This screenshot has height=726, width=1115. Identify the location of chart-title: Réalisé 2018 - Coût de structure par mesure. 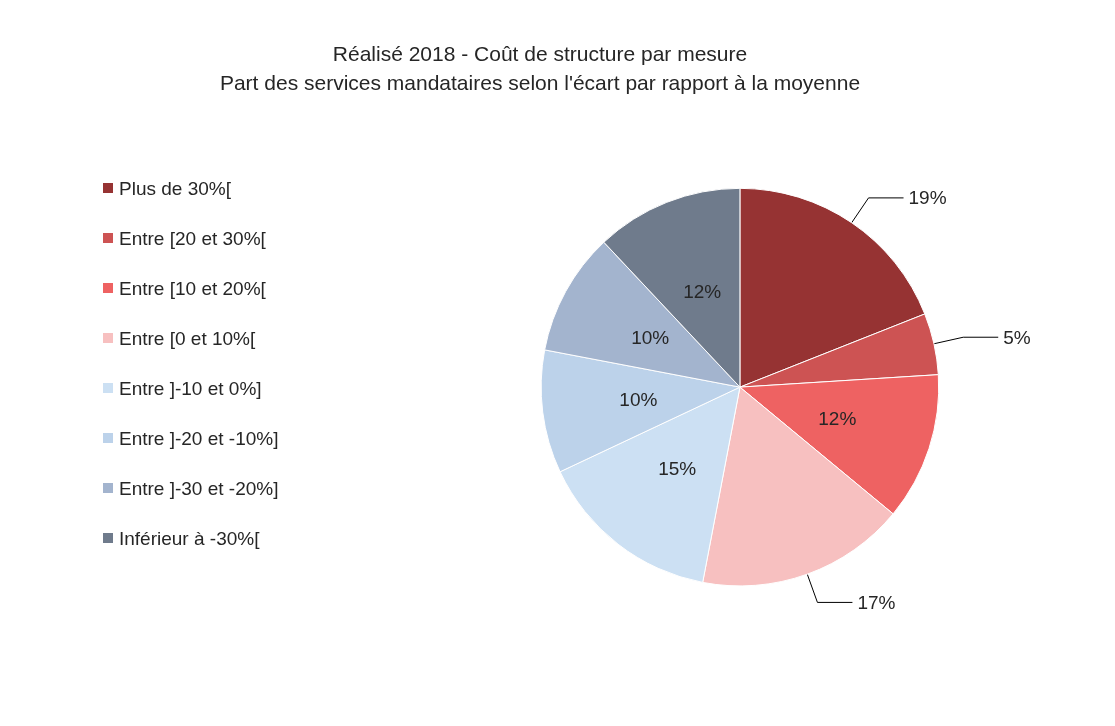
(540, 53).